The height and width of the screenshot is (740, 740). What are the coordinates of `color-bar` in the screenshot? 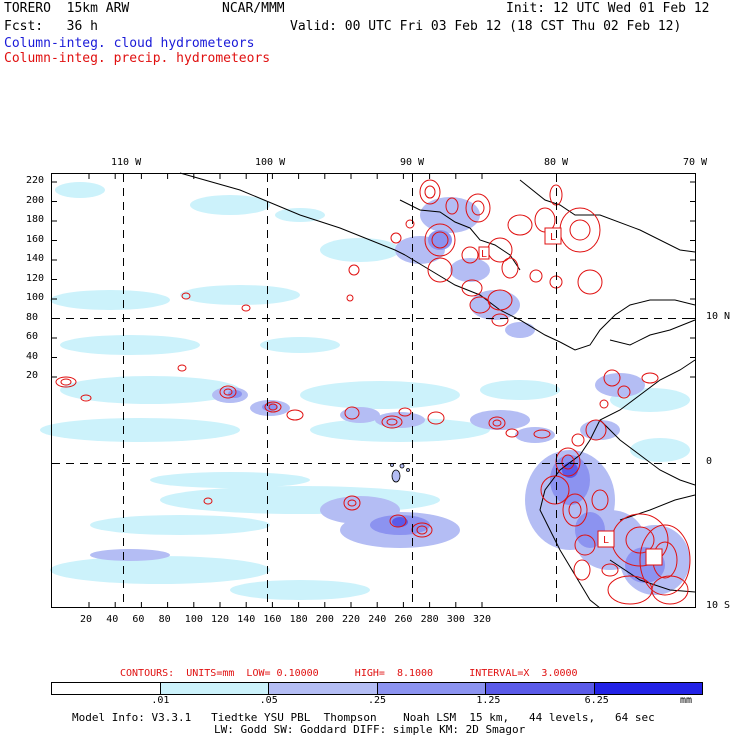 It's located at (377, 688).